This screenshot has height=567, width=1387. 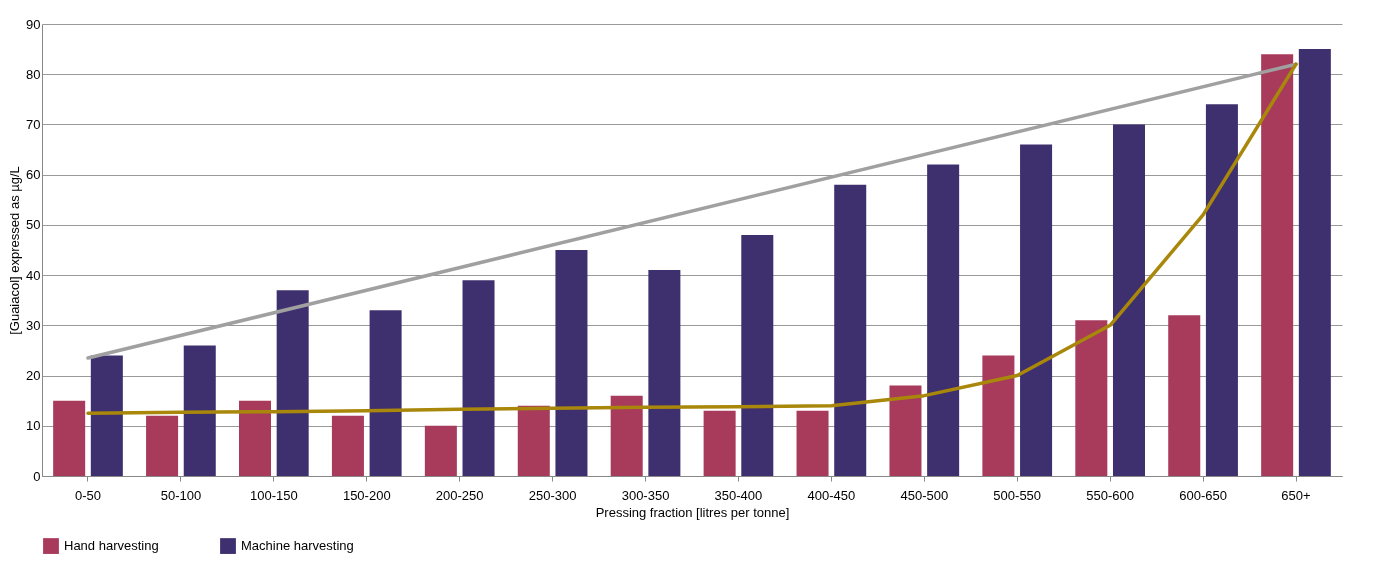 I want to click on x-tick-label: 0-50, so click(x=88, y=495).